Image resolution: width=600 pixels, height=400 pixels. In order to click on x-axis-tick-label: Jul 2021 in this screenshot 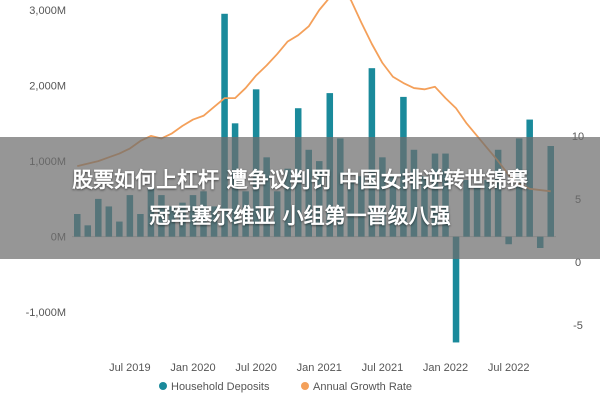, I will do `click(383, 368)`.